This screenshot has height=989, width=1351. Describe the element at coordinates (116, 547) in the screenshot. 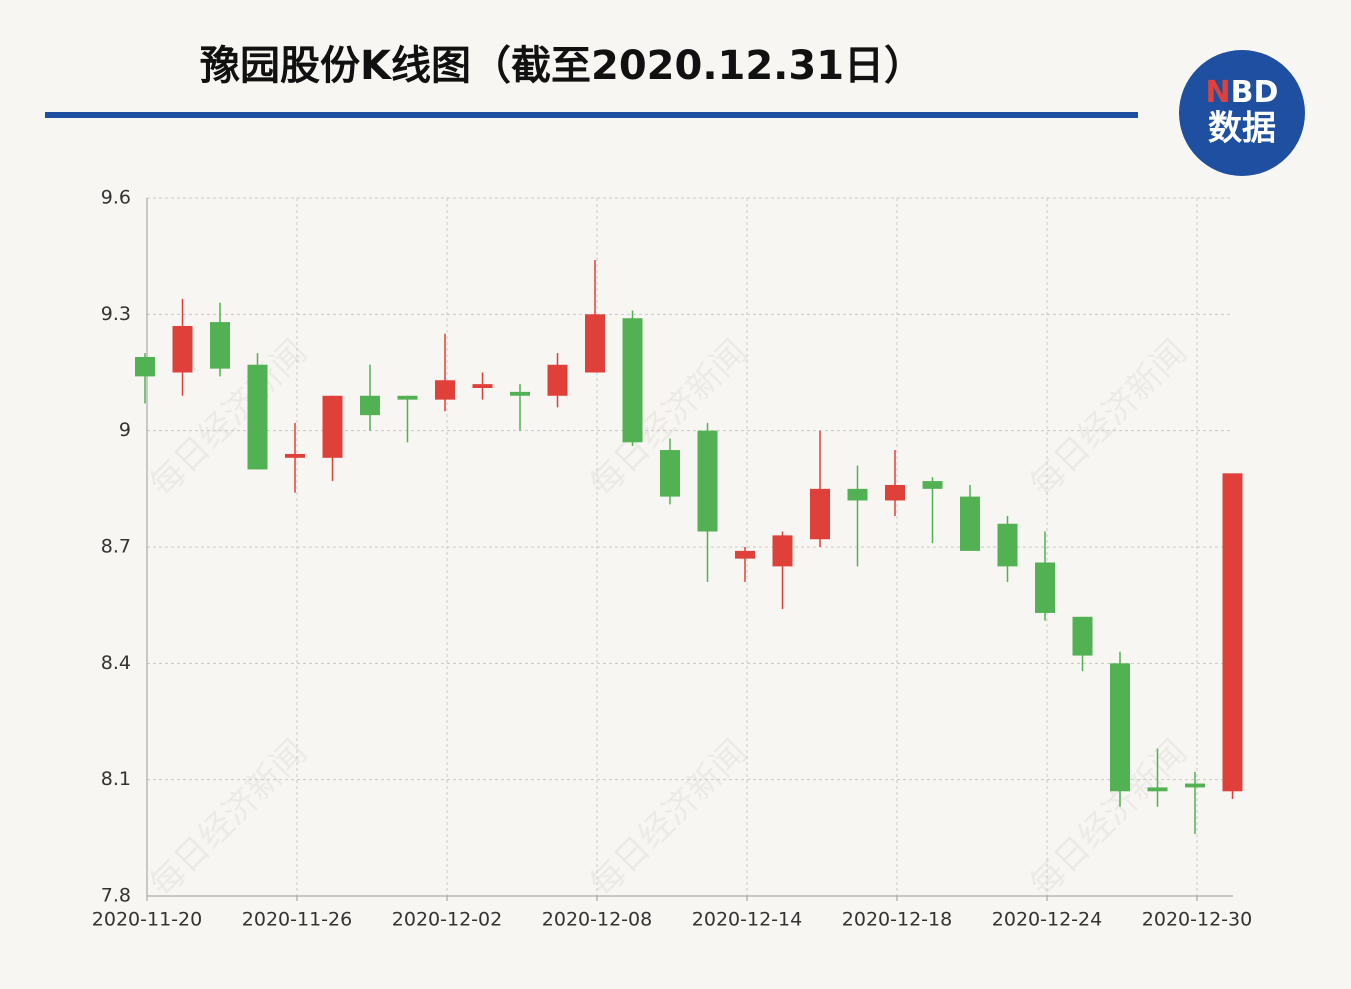

I see `y-tick-label: 8.7` at that location.